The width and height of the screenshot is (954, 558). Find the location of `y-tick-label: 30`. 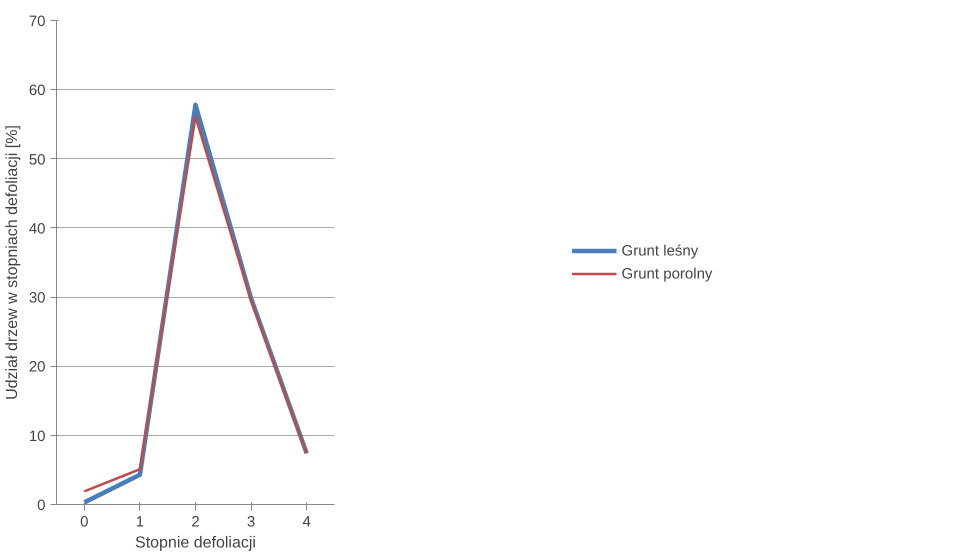

y-tick-label: 30 is located at coordinates (37, 298).